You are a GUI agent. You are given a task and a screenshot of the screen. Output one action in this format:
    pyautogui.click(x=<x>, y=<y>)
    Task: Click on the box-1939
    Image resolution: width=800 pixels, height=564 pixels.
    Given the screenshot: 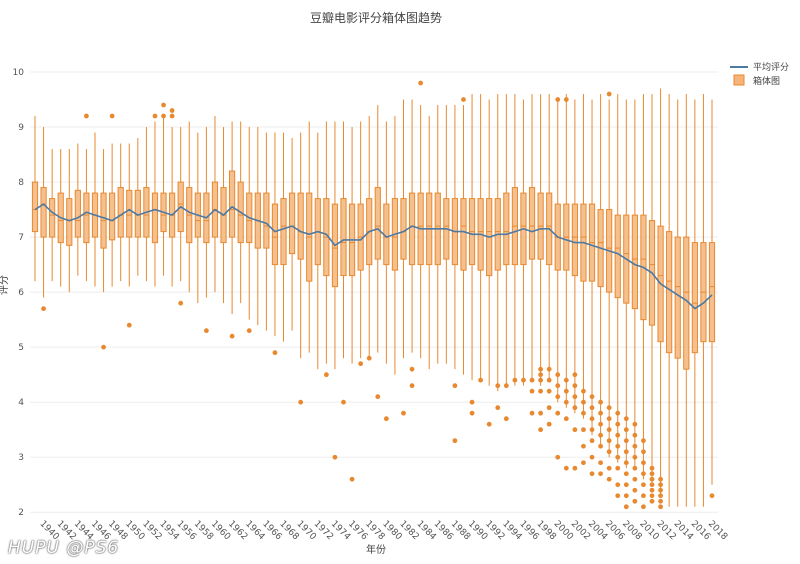 What is the action you would take?
    pyautogui.click(x=35, y=199)
    